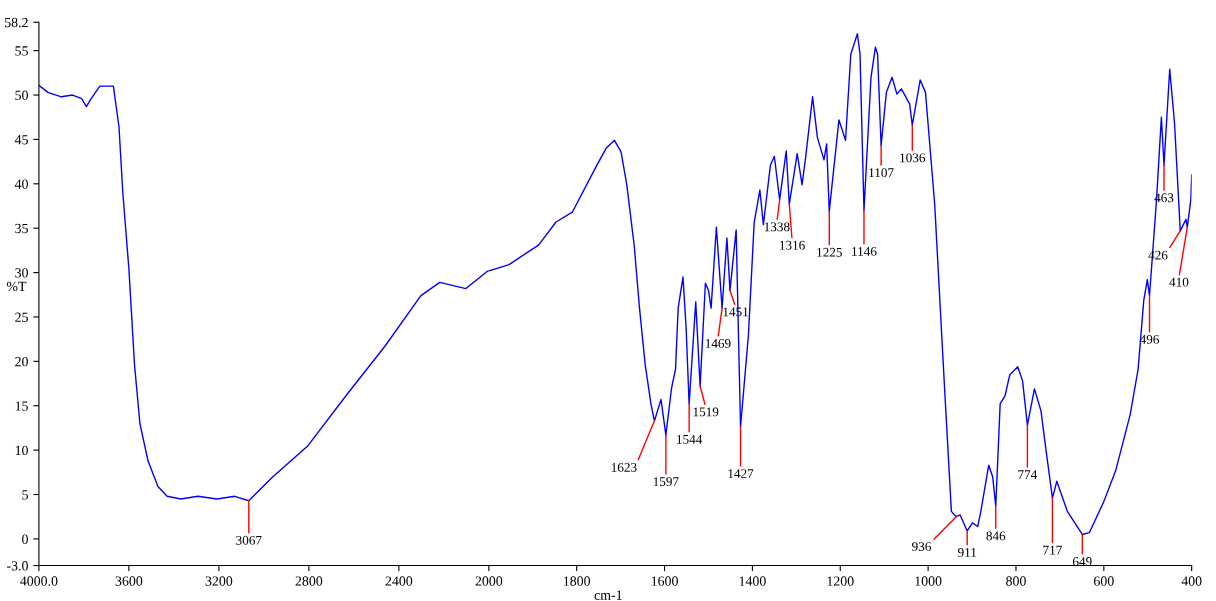 Image resolution: width=1216 pixels, height=601 pixels. I want to click on annotation: 717, so click(1052, 550).